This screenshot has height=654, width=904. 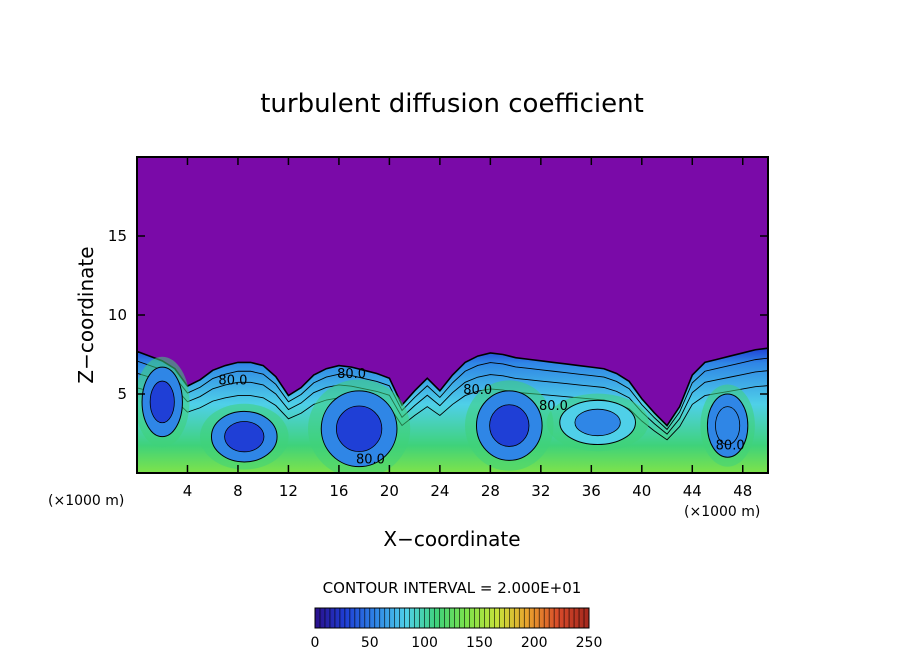 I want to click on chart-title: turbulent diffusion coefficient, so click(x=452, y=104).